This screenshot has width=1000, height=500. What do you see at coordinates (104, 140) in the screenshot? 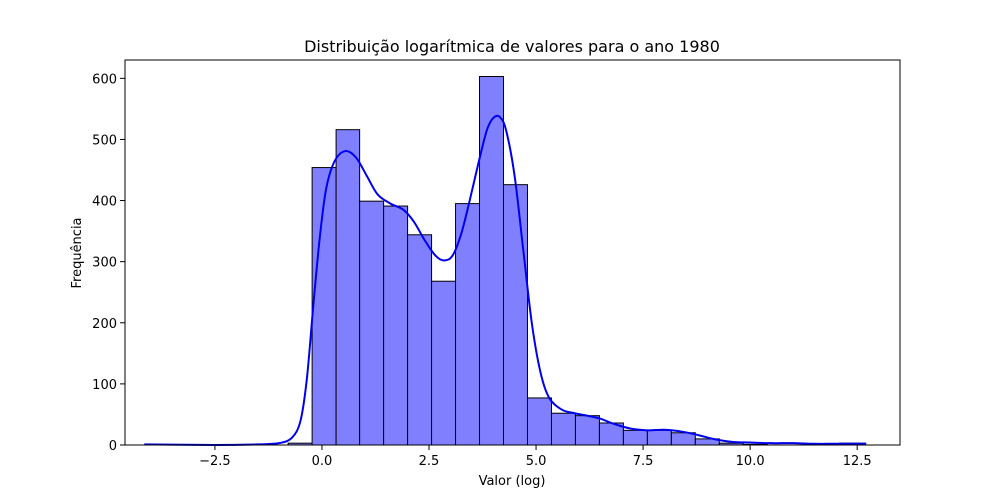
I see `y-tick-label: 500` at bounding box center [104, 140].